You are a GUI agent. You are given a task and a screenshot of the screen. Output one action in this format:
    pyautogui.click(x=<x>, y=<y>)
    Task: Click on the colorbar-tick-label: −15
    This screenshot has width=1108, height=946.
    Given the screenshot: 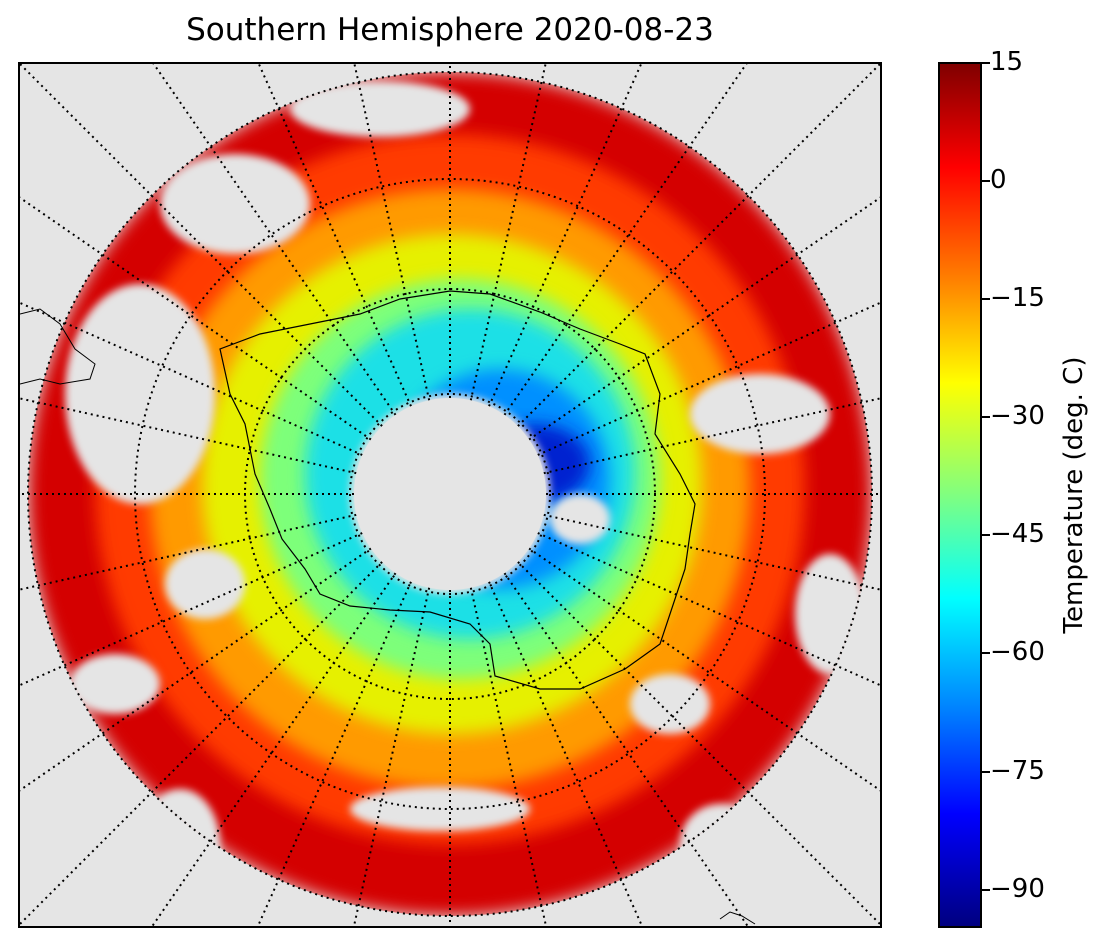 What is the action you would take?
    pyautogui.click(x=1013, y=298)
    